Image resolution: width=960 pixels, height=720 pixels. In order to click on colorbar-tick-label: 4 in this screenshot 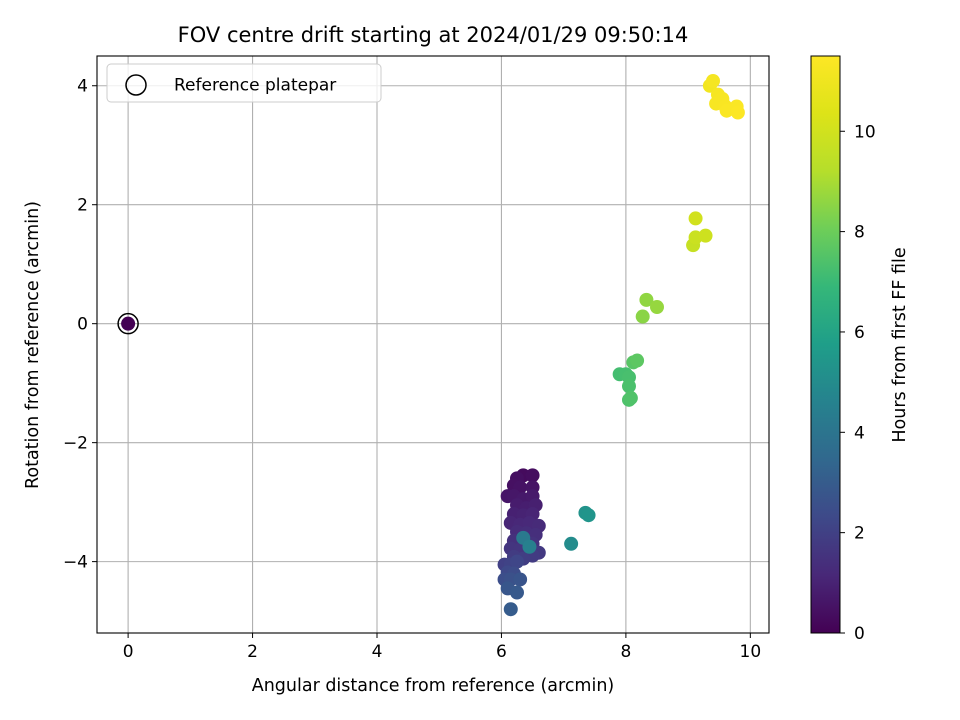, I will do `click(859, 433)`.